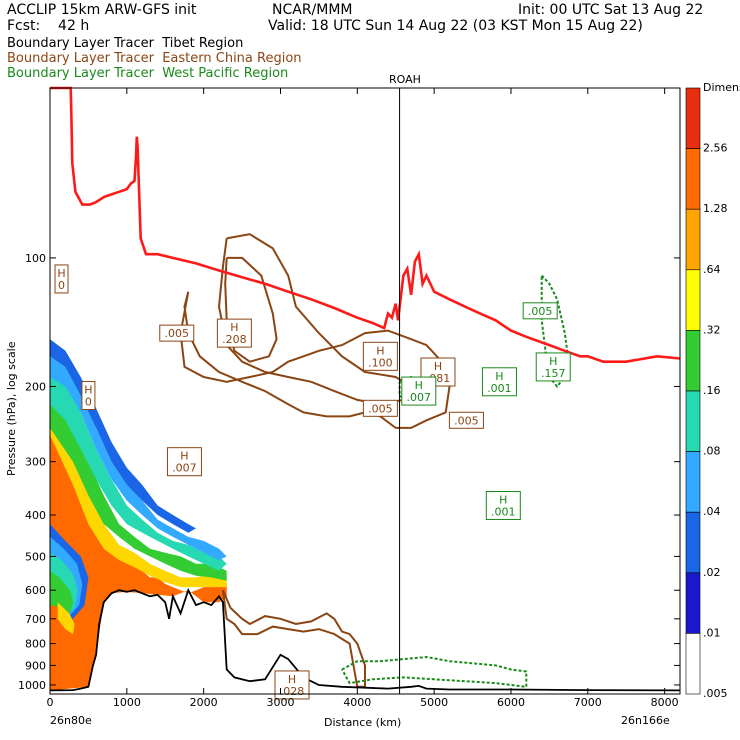 The width and height of the screenshot is (740, 740). What do you see at coordinates (35, 462) in the screenshot?
I see `y-tick-label: 300` at bounding box center [35, 462].